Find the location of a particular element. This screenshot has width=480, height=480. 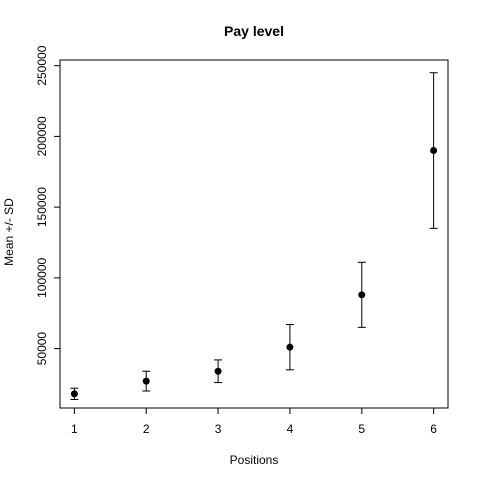

chart-title: Pay level is located at coordinates (254, 31).